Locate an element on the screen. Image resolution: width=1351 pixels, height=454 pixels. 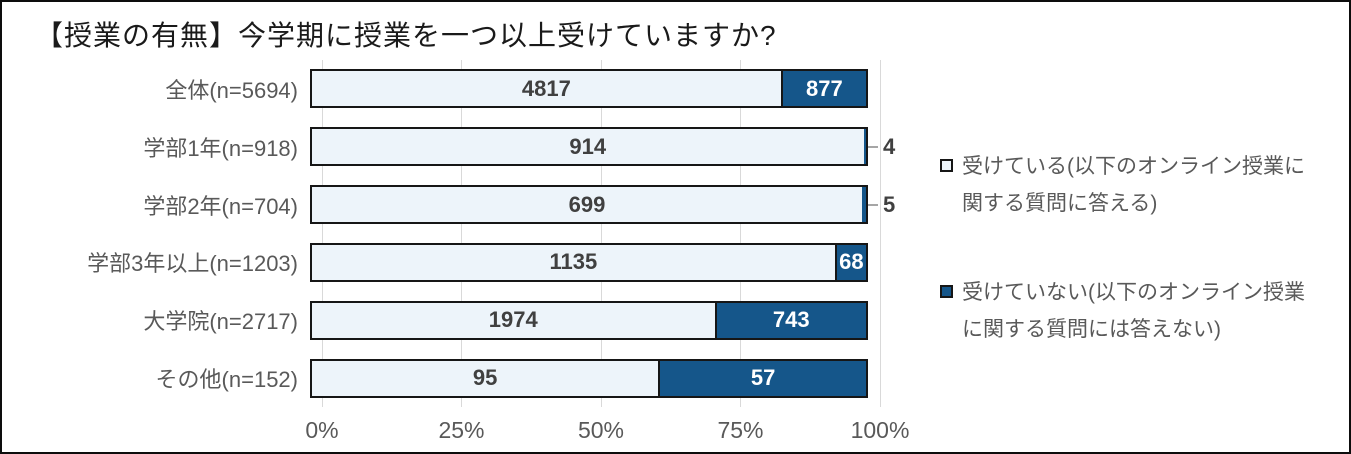
legend-item-taking: 受けている(以下のオンライン授業に関する質問に答える) is located at coordinates (1142, 185).